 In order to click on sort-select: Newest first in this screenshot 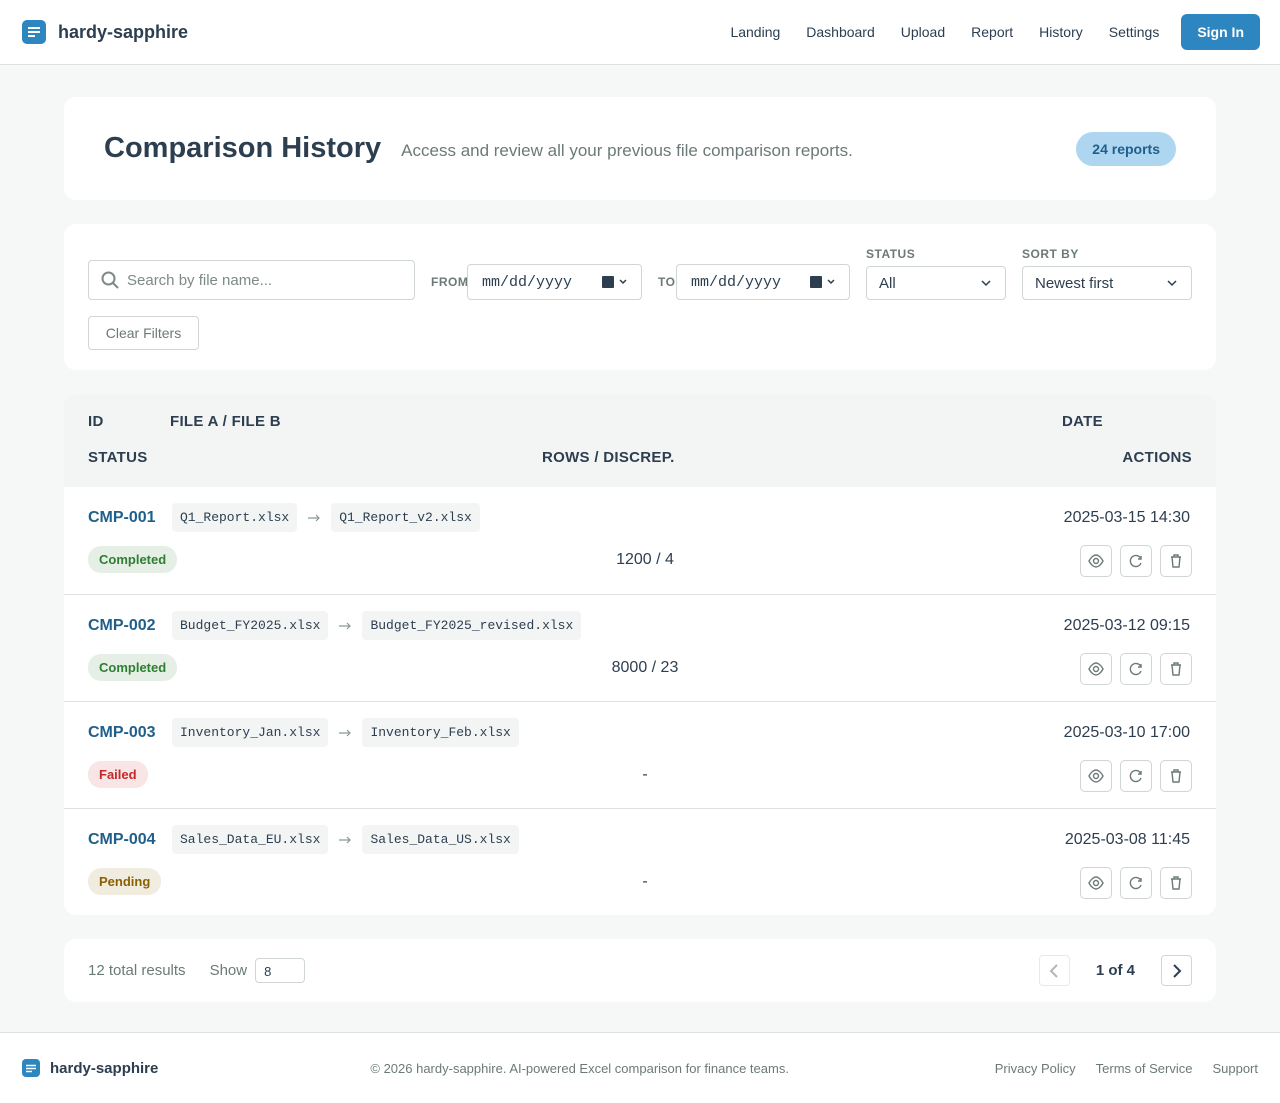, I will do `click(1107, 283)`.